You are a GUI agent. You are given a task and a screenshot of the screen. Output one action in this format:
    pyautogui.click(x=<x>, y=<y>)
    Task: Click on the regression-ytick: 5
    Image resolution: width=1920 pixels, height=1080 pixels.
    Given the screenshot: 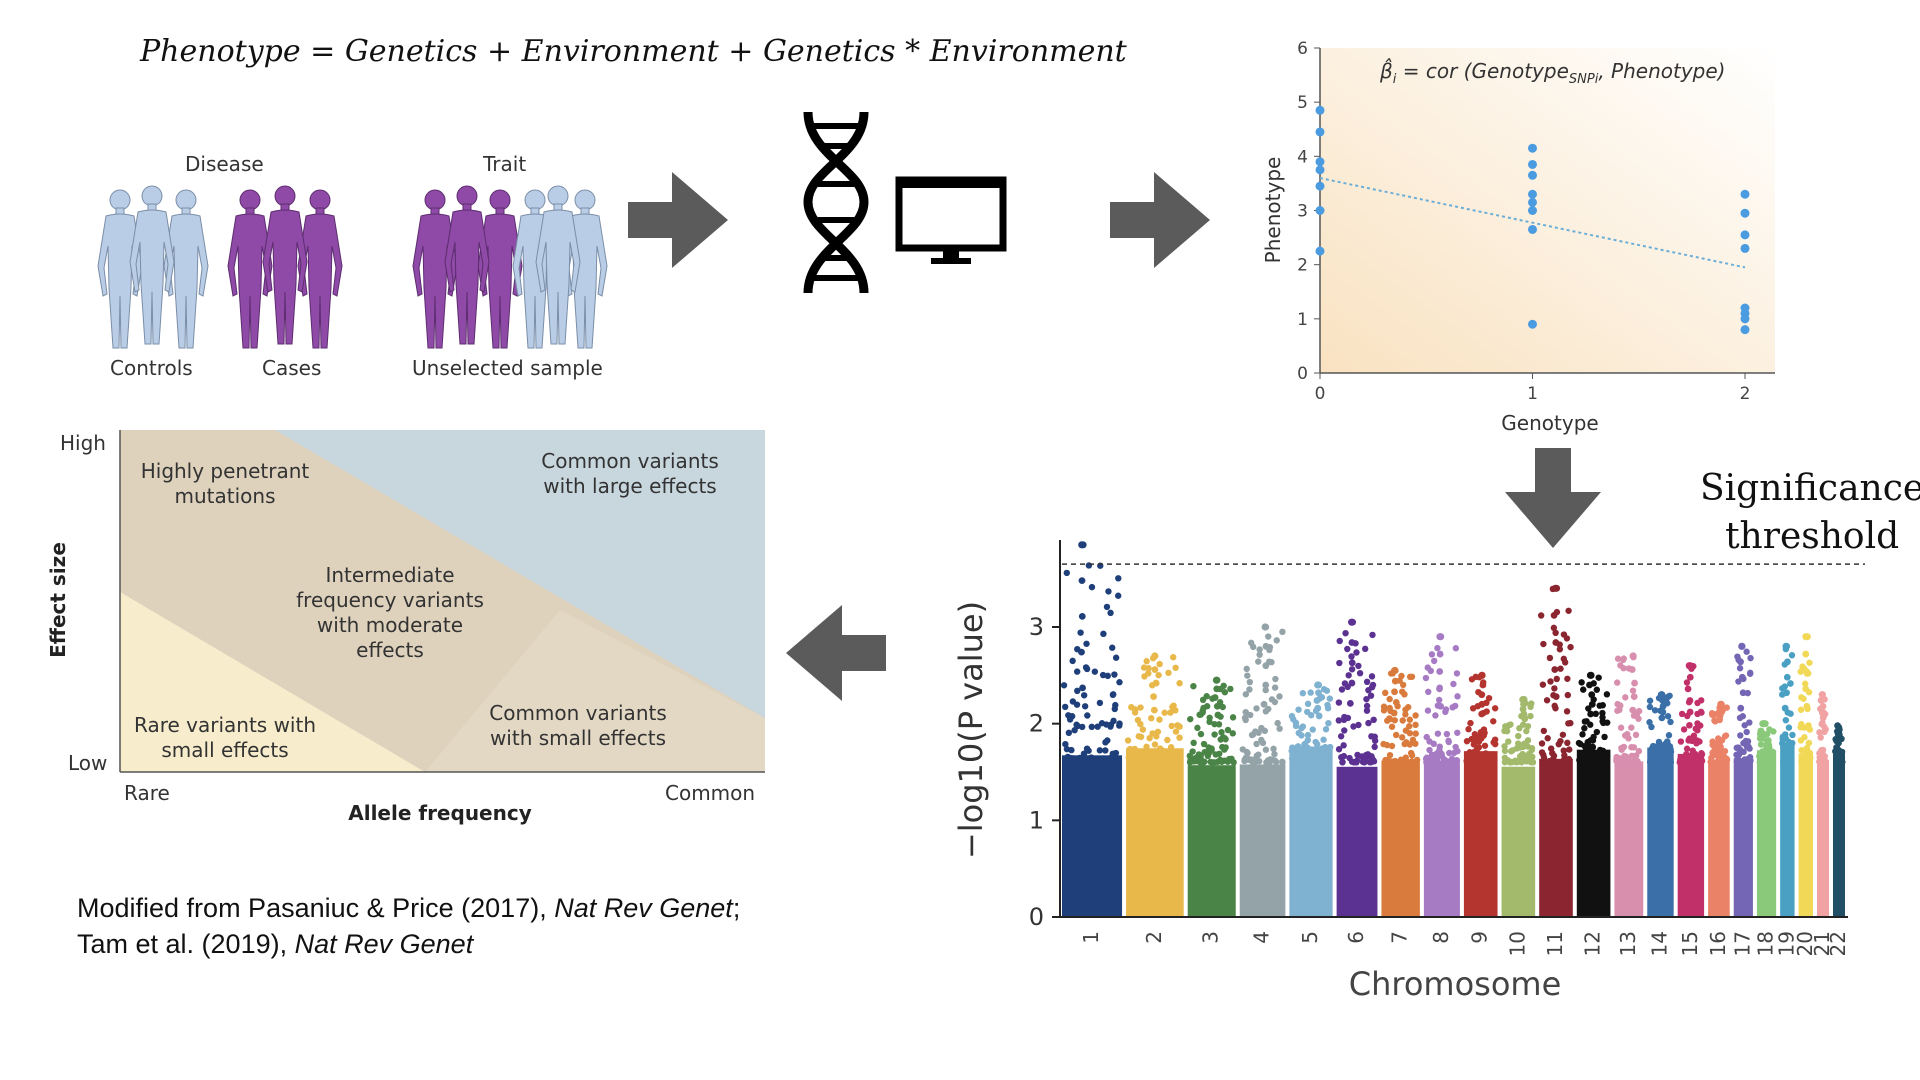 What is the action you would take?
    pyautogui.click(x=1302, y=103)
    